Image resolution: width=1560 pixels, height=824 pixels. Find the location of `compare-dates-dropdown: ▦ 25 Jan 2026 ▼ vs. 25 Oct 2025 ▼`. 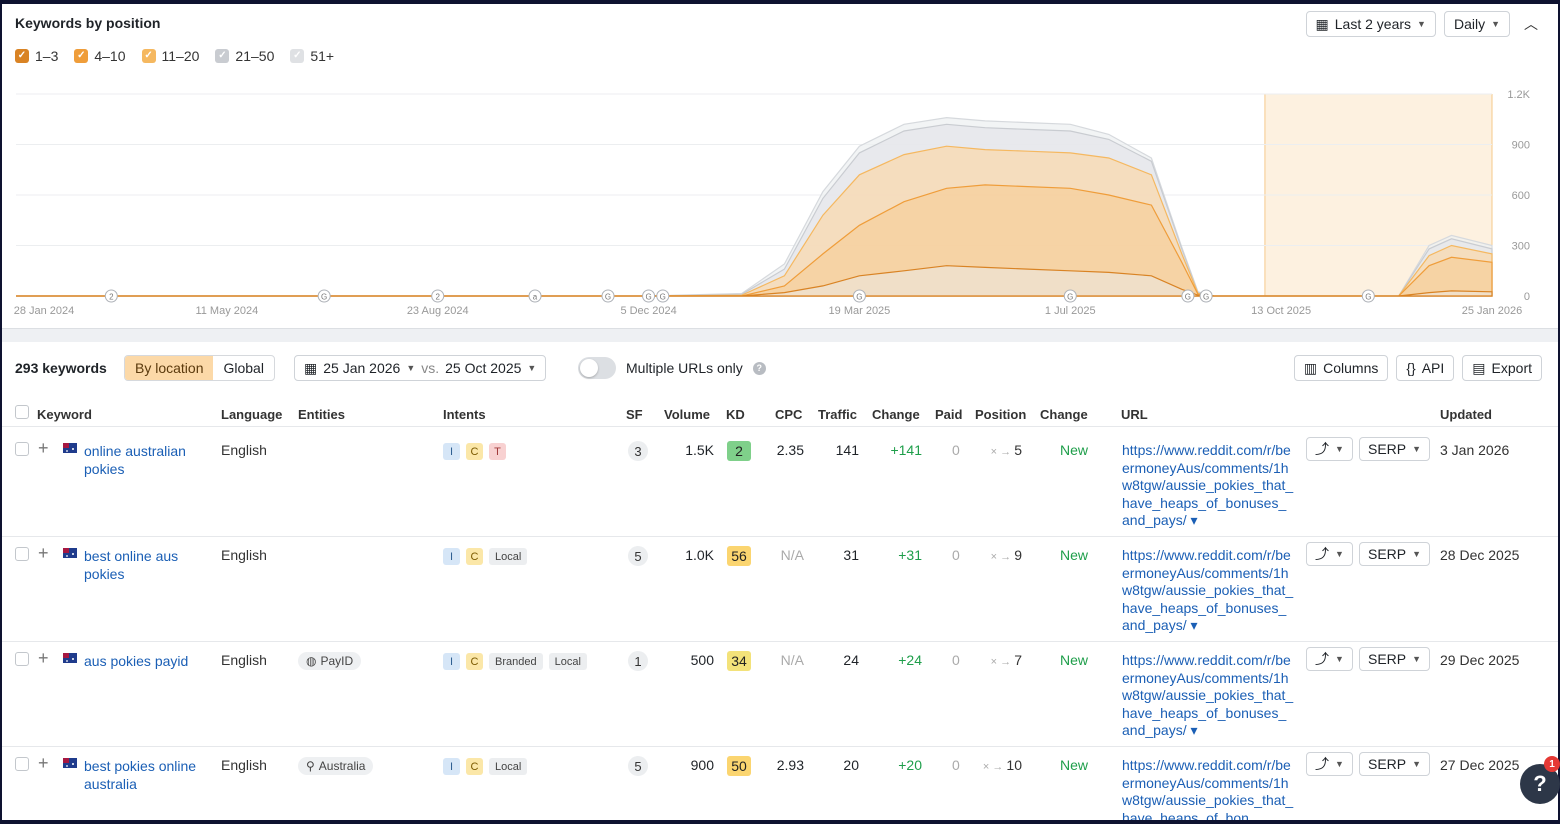

compare-dates-dropdown: ▦ 25 Jan 2026 ▼ vs. 25 Oct 2025 ▼ is located at coordinates (420, 368).